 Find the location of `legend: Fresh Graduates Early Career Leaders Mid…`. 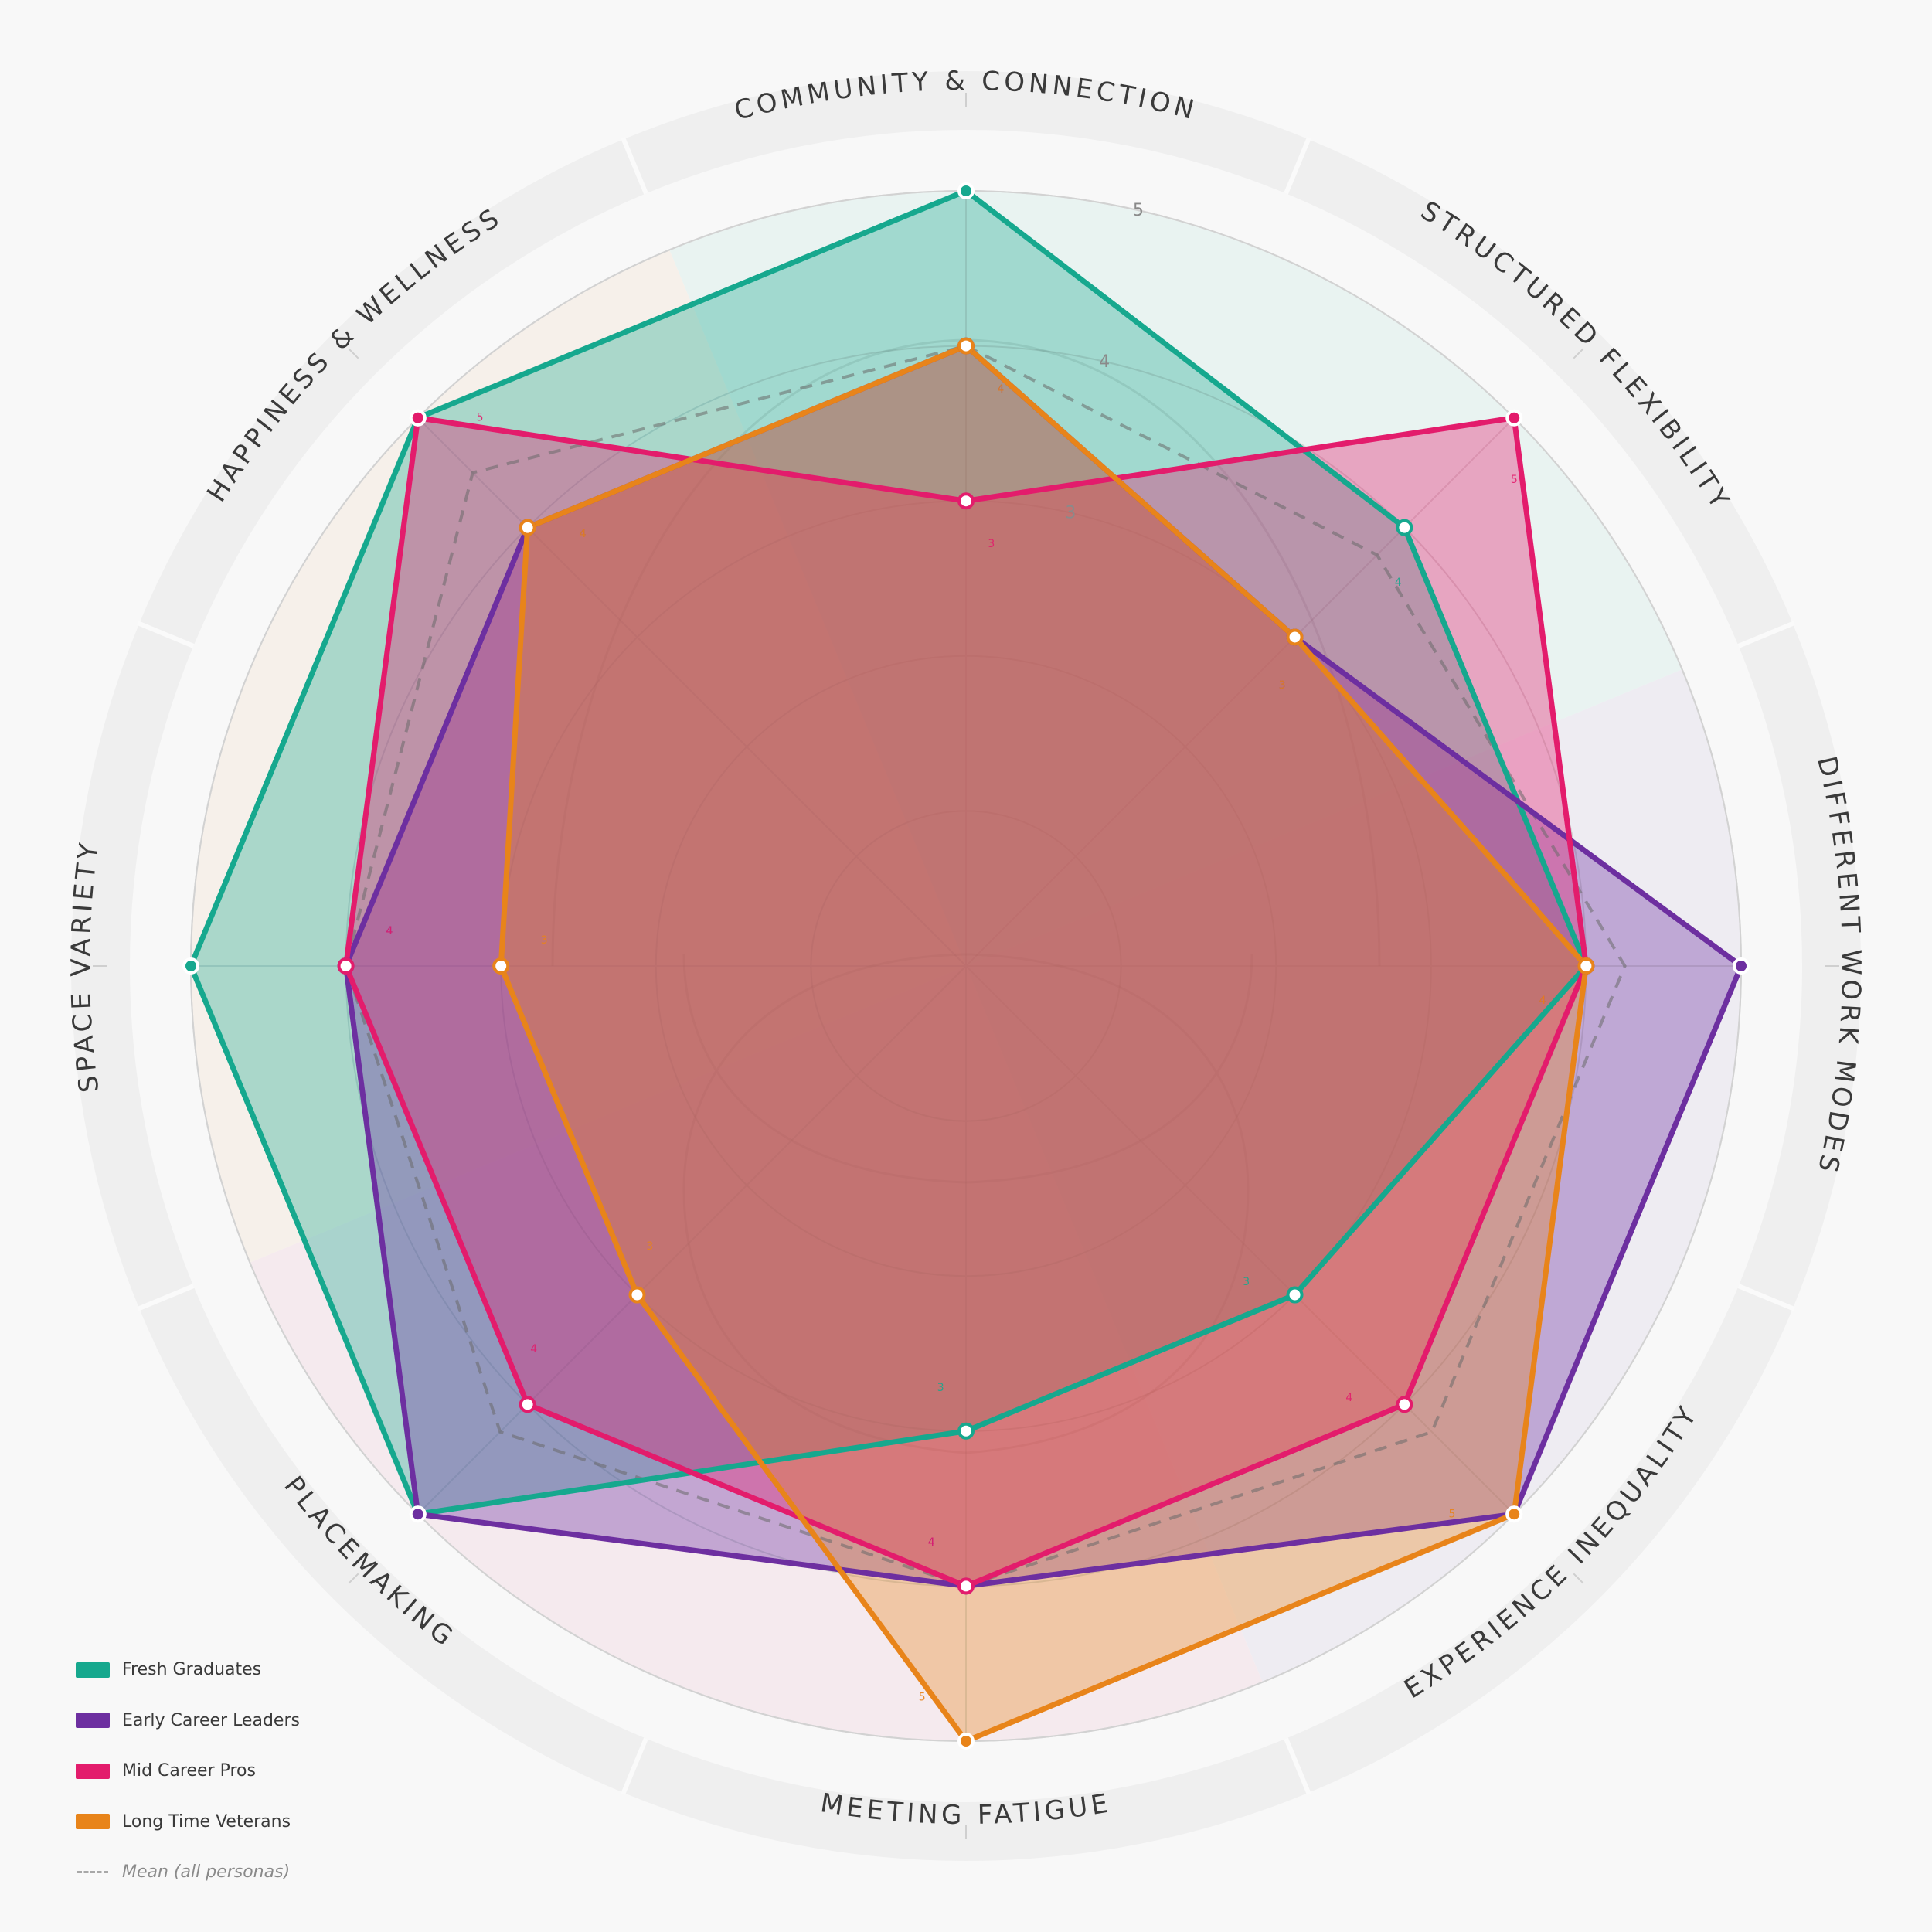

legend: Fresh Graduates Early Career Leaders Mid… is located at coordinates (188, 1771).